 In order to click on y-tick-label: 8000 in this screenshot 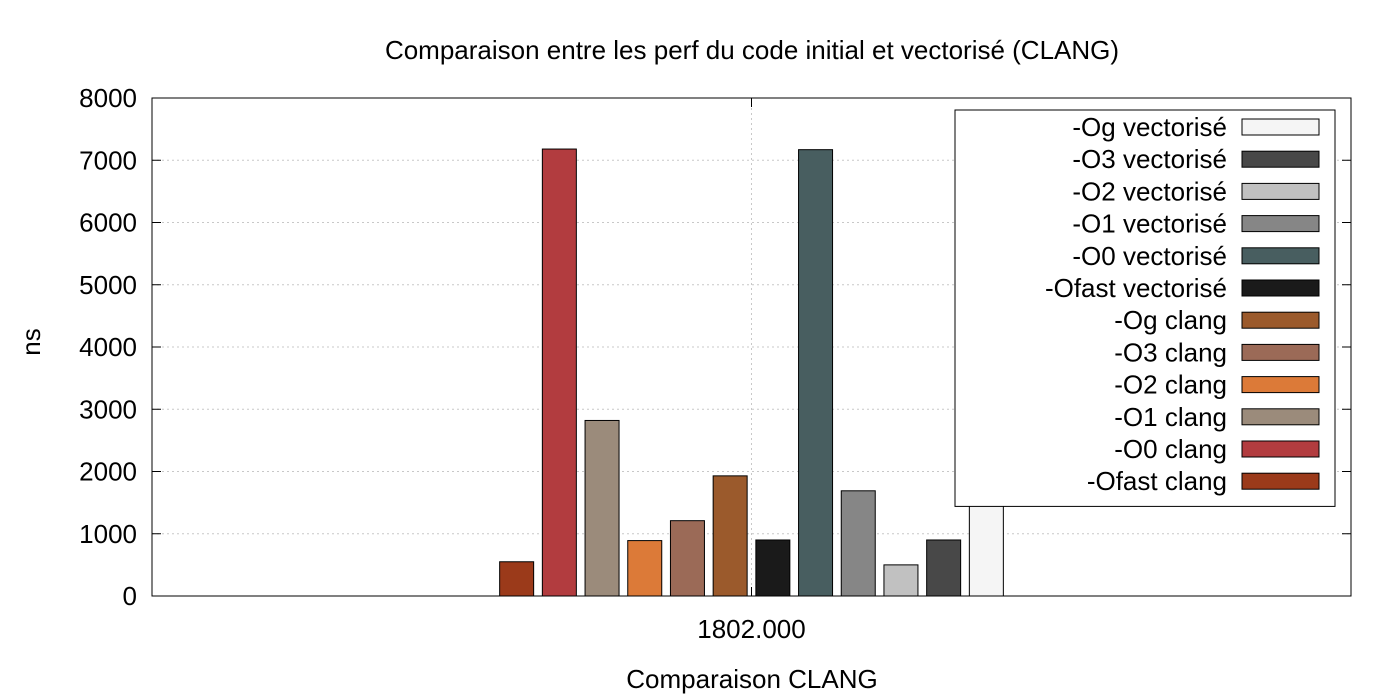, I will do `click(108, 98)`.